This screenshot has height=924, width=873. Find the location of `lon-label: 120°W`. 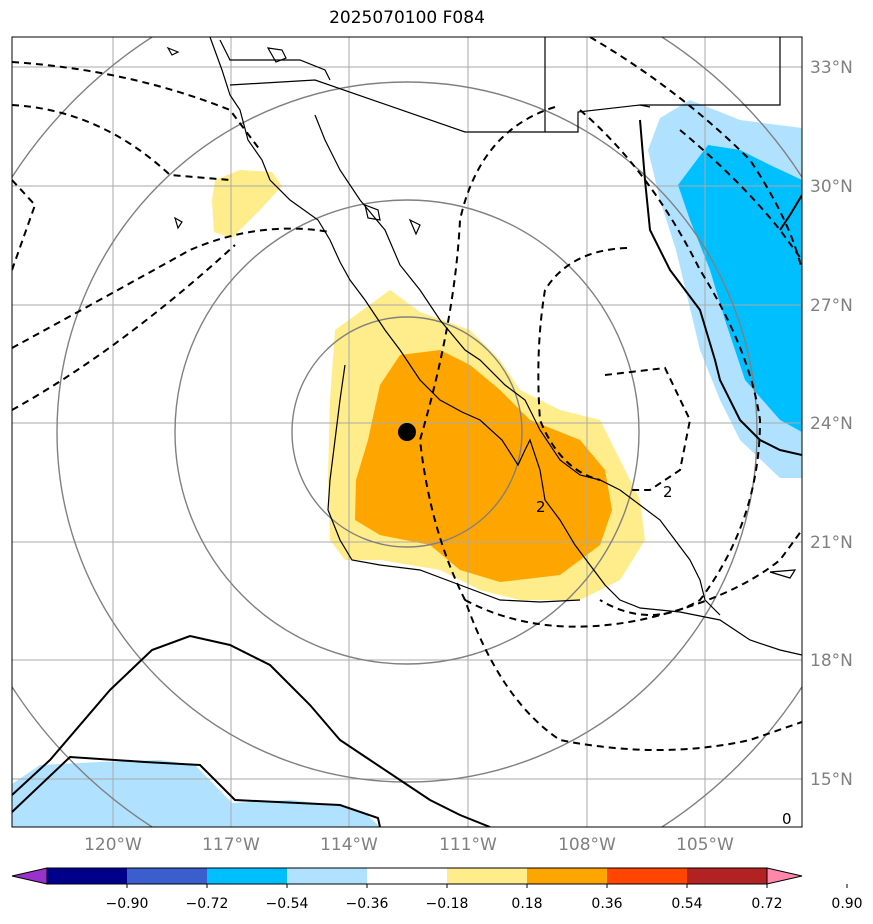

lon-label: 120°W is located at coordinates (113, 845).